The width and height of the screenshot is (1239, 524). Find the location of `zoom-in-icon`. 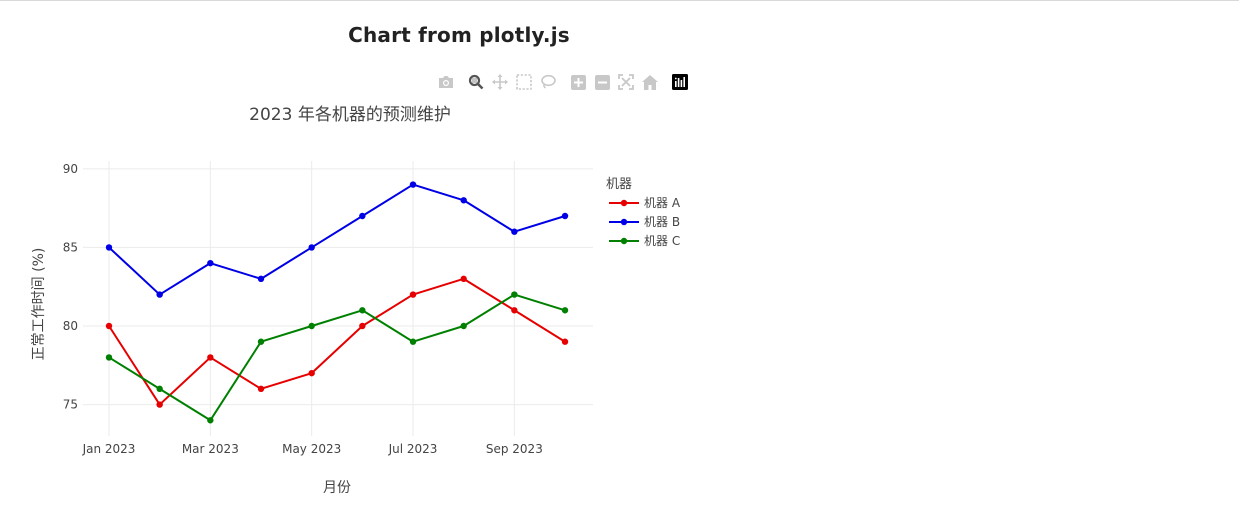

zoom-in-icon is located at coordinates (578, 82).